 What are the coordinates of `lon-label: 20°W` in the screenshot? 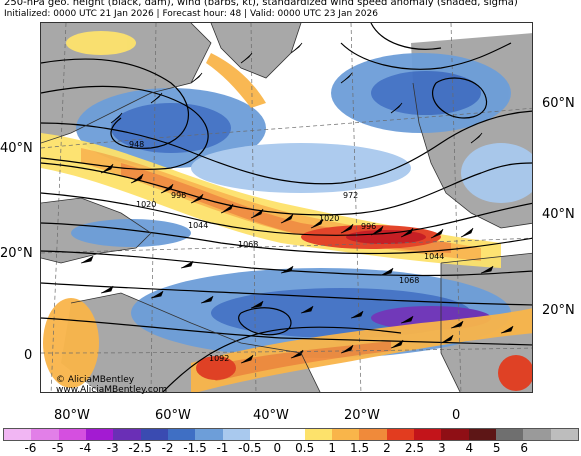 It's located at (362, 415).